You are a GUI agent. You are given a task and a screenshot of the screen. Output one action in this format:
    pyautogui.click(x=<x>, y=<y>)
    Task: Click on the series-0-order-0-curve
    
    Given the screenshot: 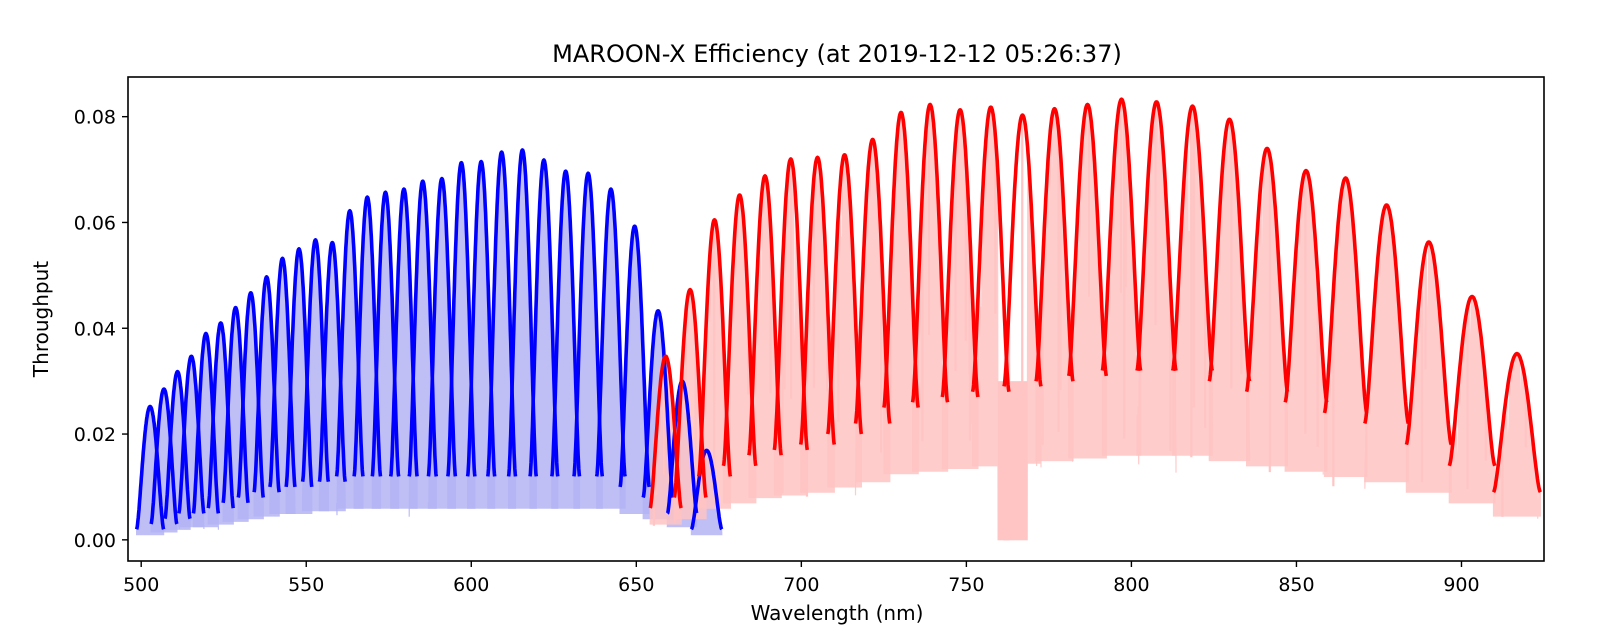 What is the action you would take?
    pyautogui.click(x=150, y=467)
    